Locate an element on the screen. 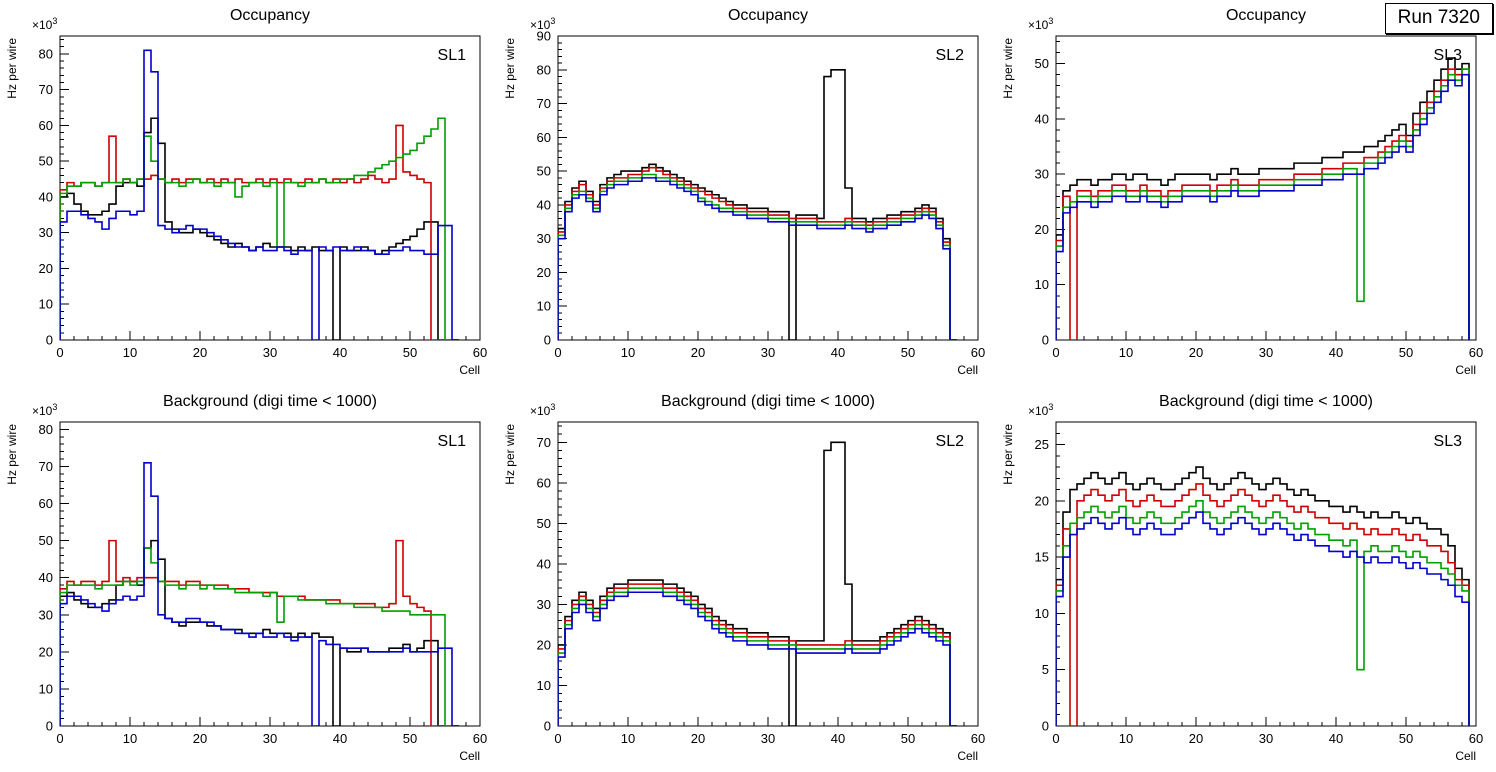 The height and width of the screenshot is (772, 1496). svg-text: 25 is located at coordinates (1042, 444).